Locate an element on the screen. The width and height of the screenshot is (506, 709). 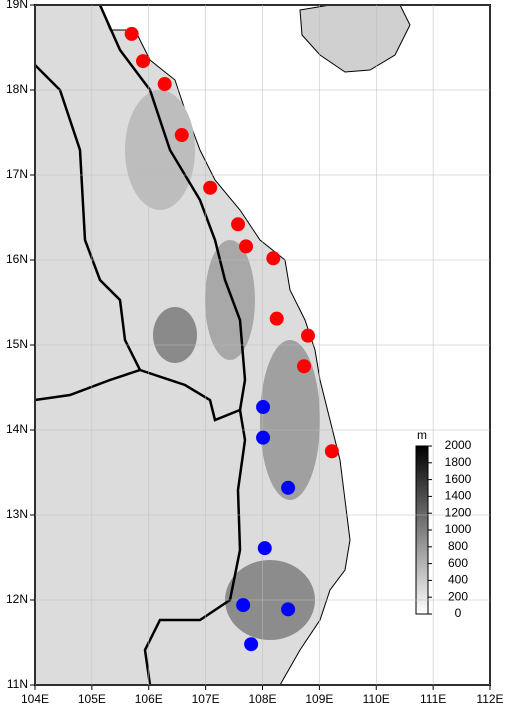
colorbar-tick-label: 400 is located at coordinates (458, 580).